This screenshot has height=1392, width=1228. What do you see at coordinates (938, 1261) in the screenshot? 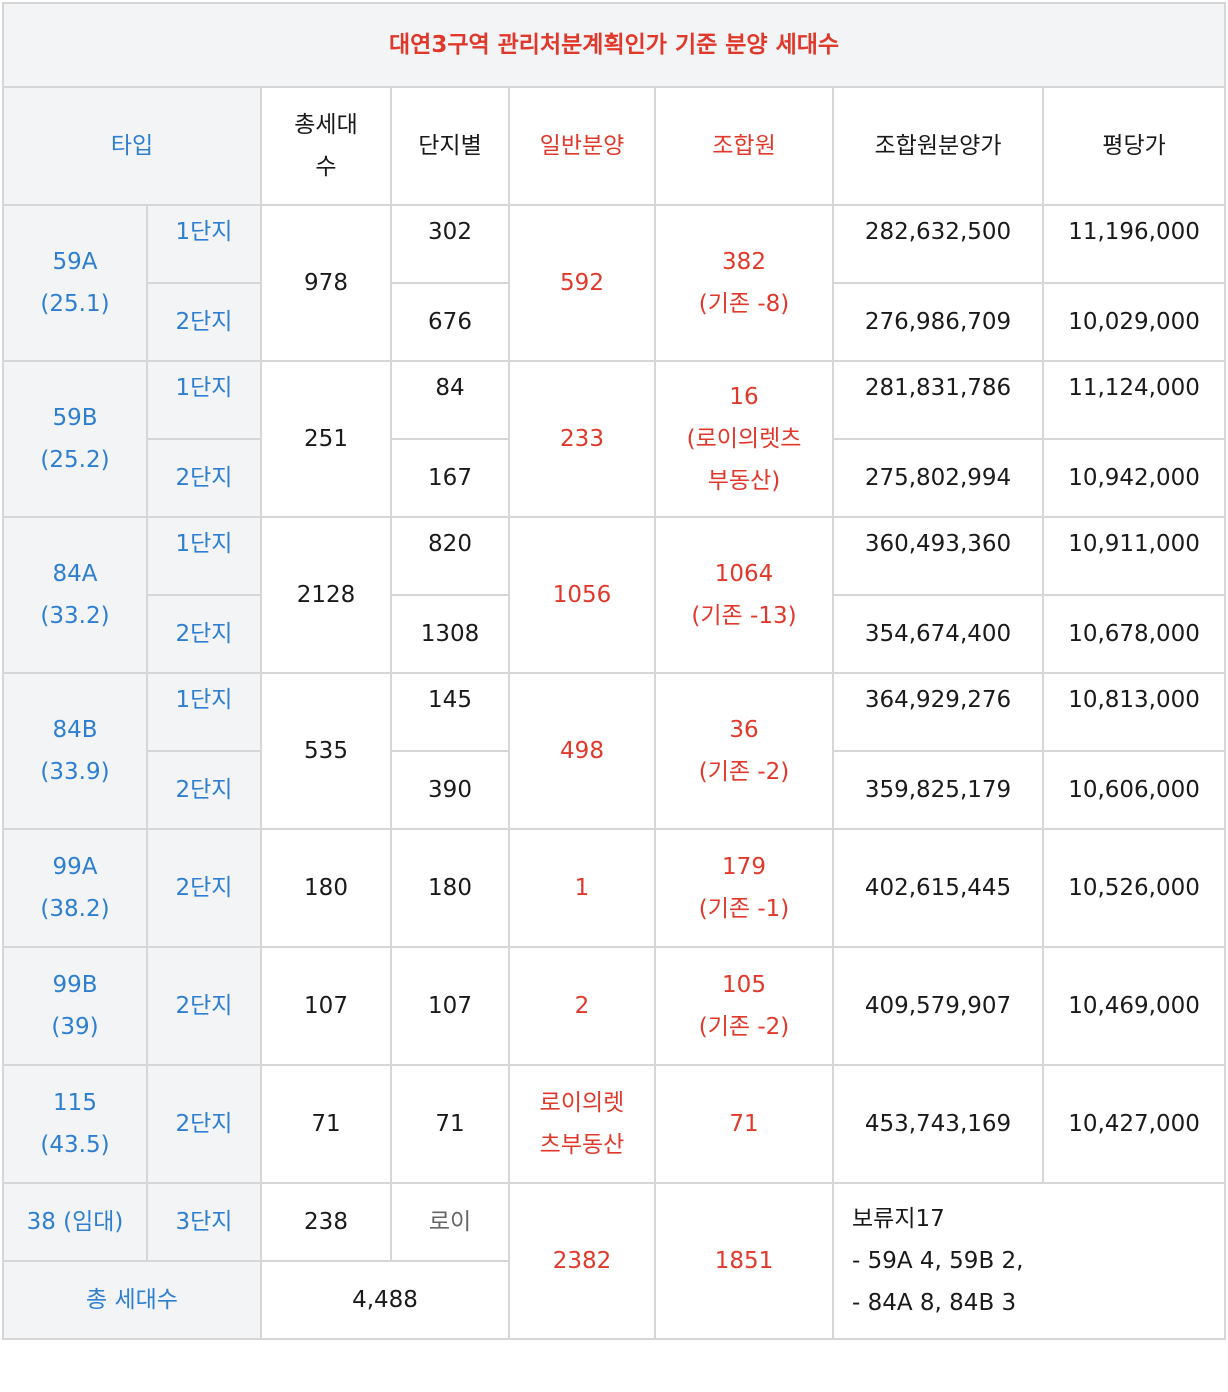
I see `note-line: - 59A 4, 59B 2,` at bounding box center [938, 1261].